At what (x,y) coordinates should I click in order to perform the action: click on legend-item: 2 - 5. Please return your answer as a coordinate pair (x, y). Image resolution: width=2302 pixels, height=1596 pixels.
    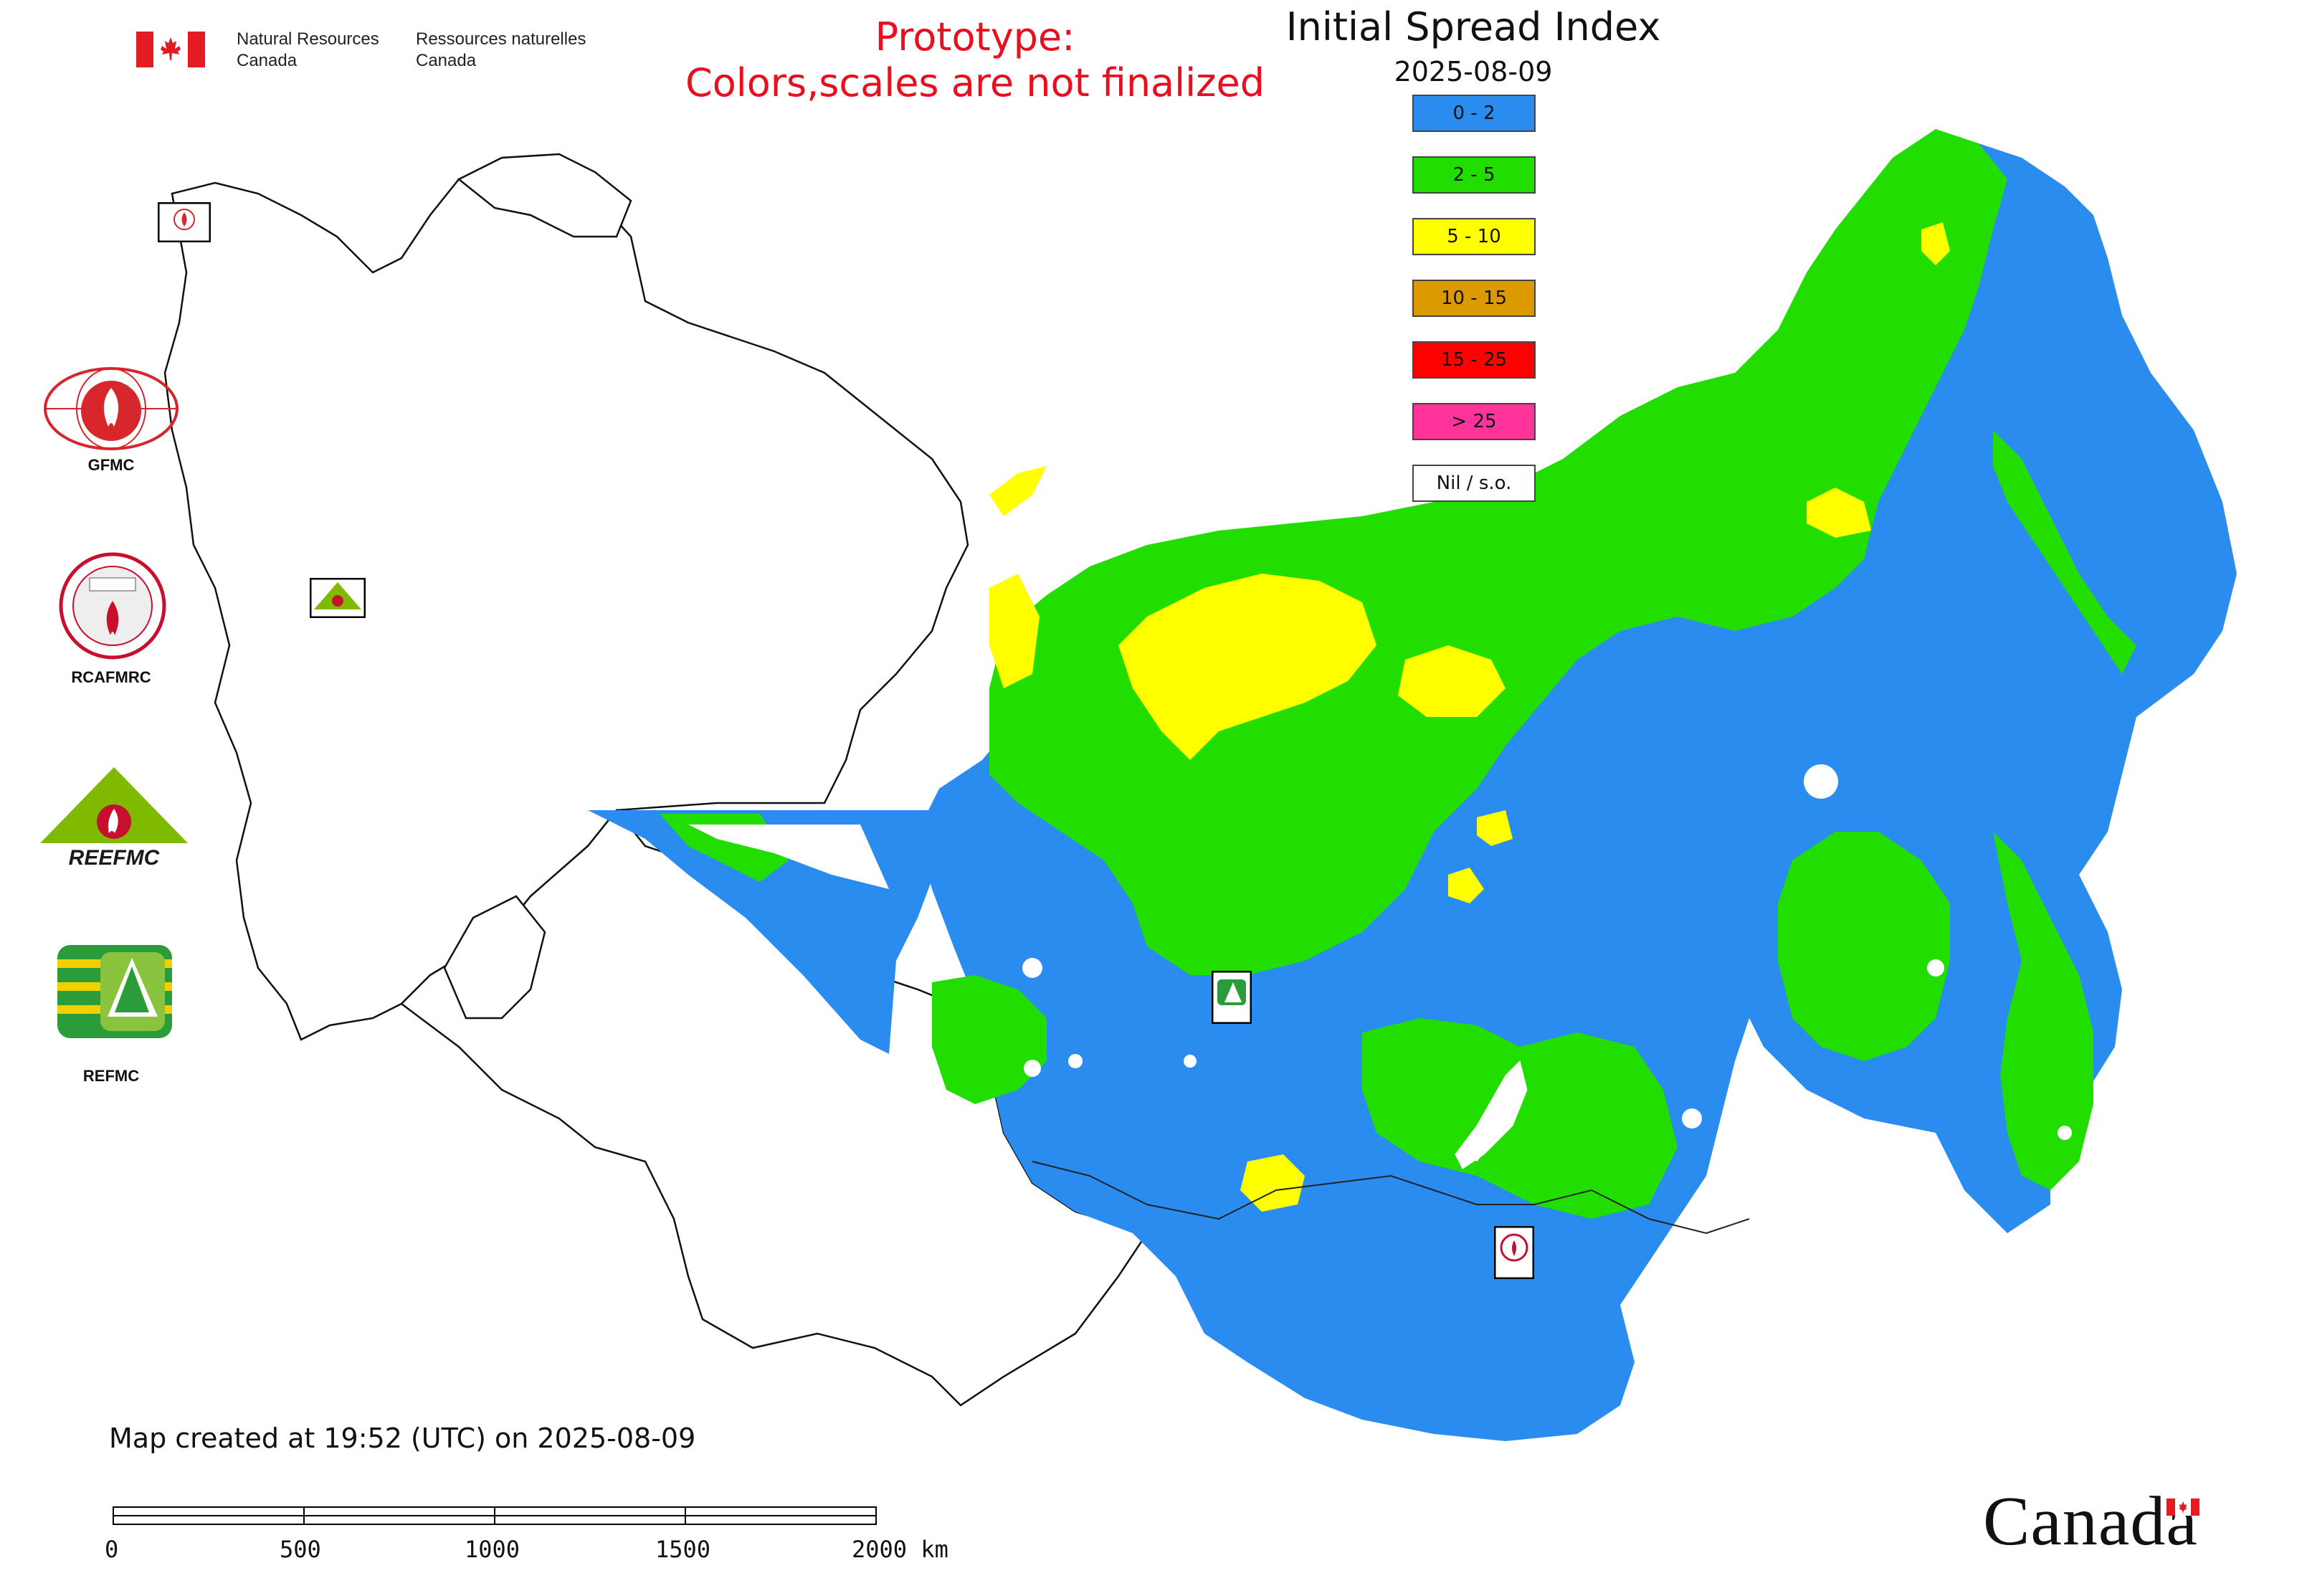
    Looking at the image, I should click on (1474, 175).